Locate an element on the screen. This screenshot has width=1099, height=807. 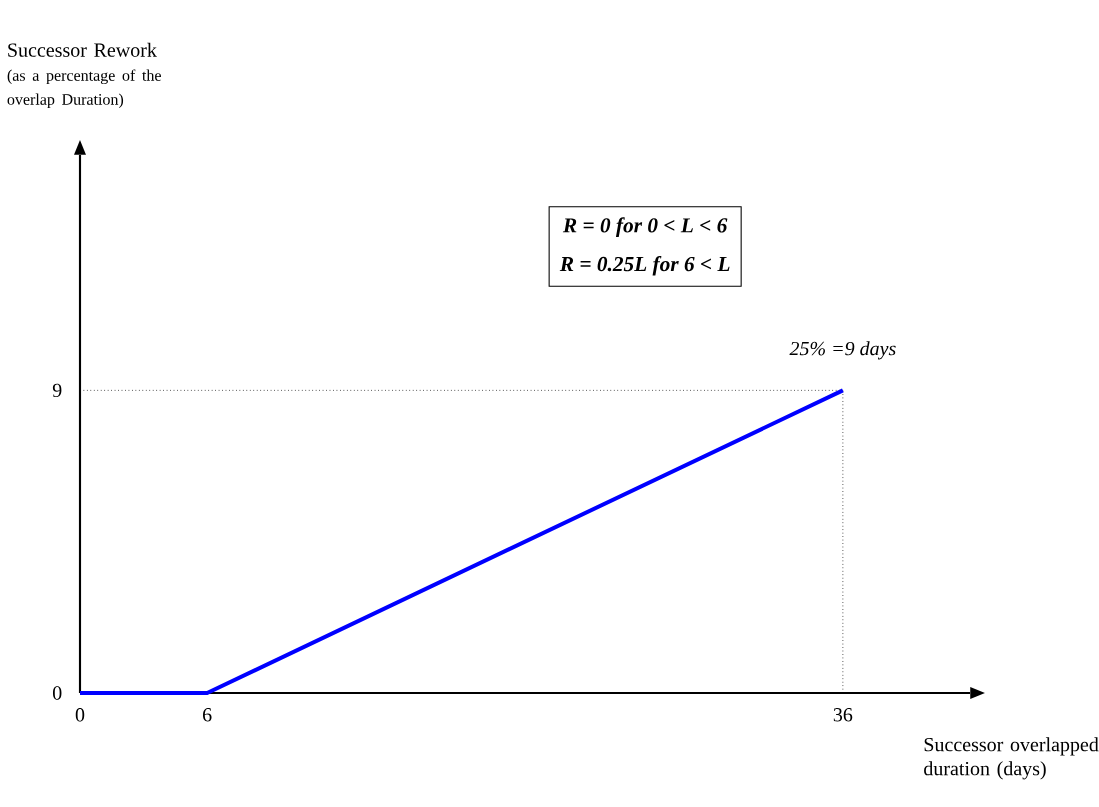
annotation: 25% =9 days is located at coordinates (842, 350).